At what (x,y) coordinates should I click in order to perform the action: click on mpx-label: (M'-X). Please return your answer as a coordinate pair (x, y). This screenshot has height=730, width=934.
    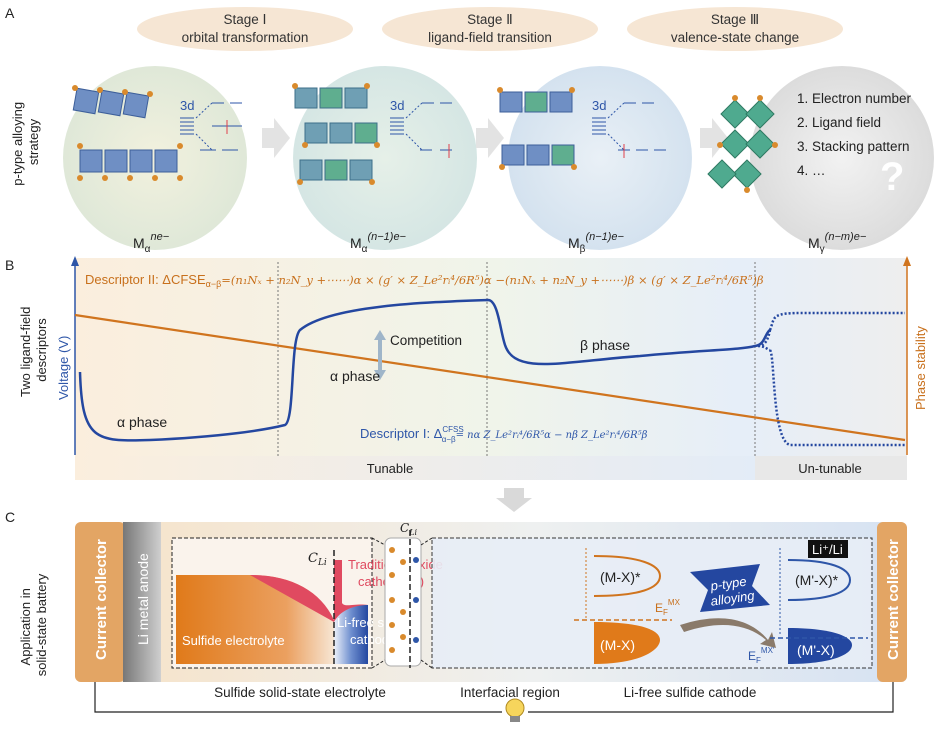
    Looking at the image, I should click on (816, 650).